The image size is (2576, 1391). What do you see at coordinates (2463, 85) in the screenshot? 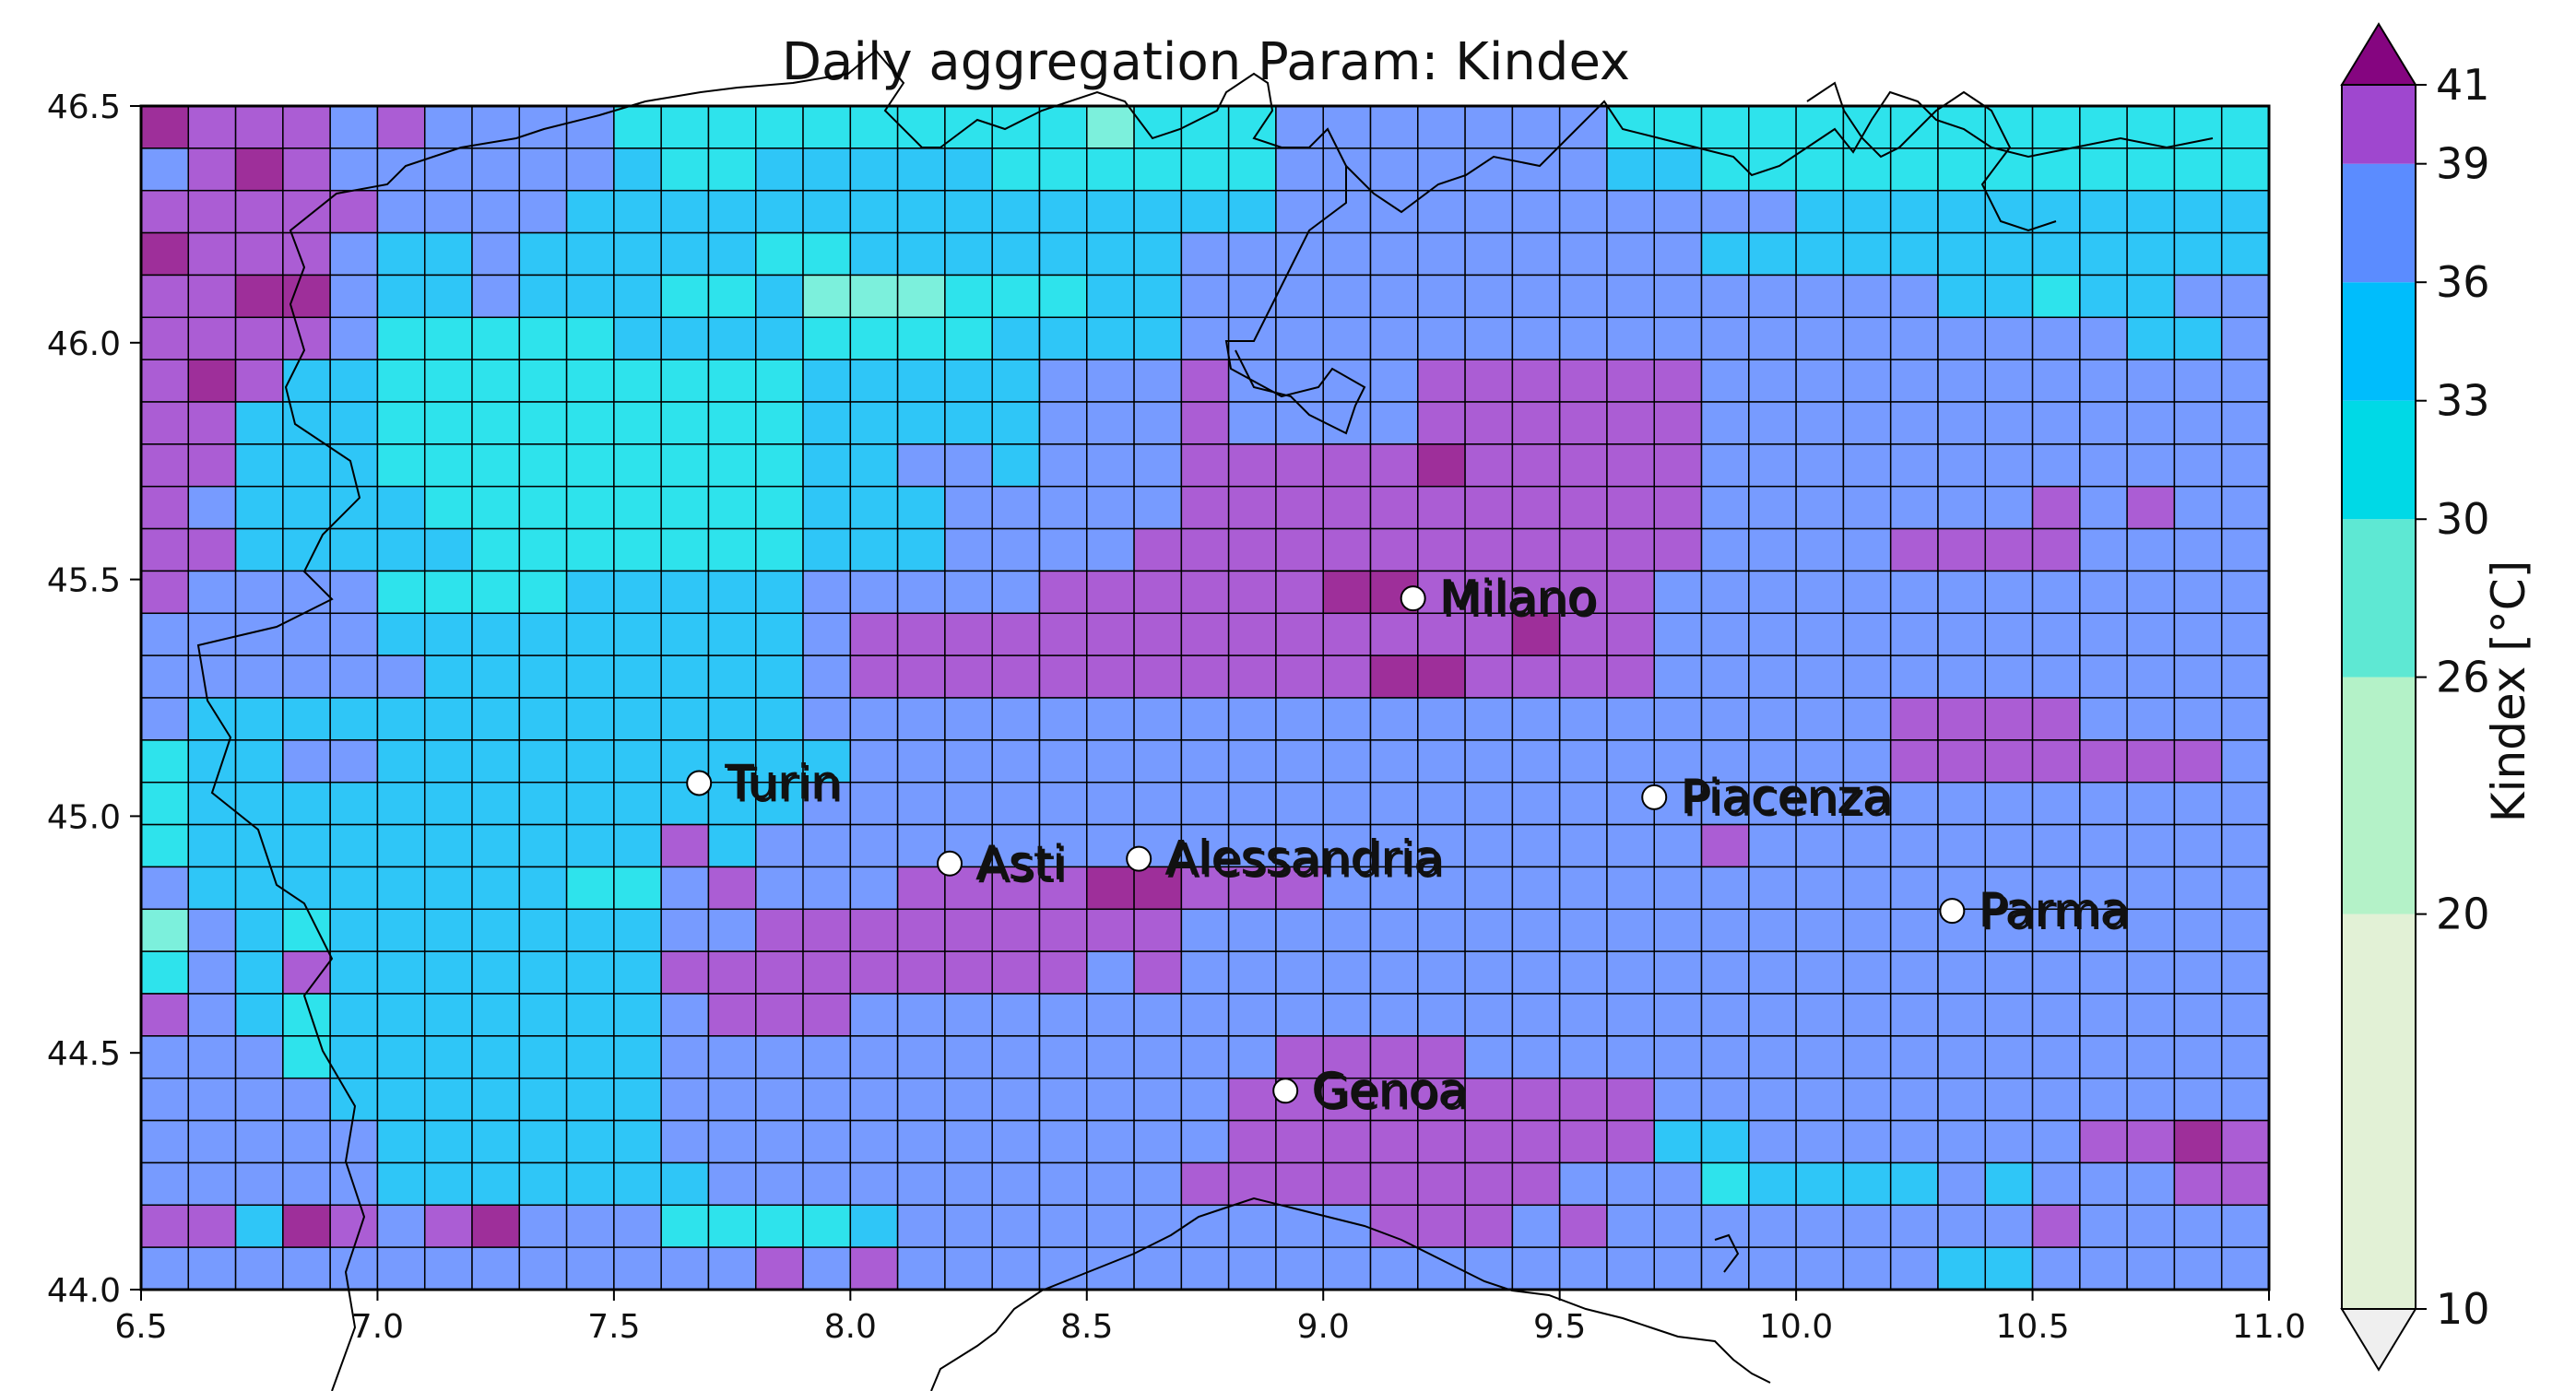
I see `colorbar-tick-label: 41` at bounding box center [2463, 85].